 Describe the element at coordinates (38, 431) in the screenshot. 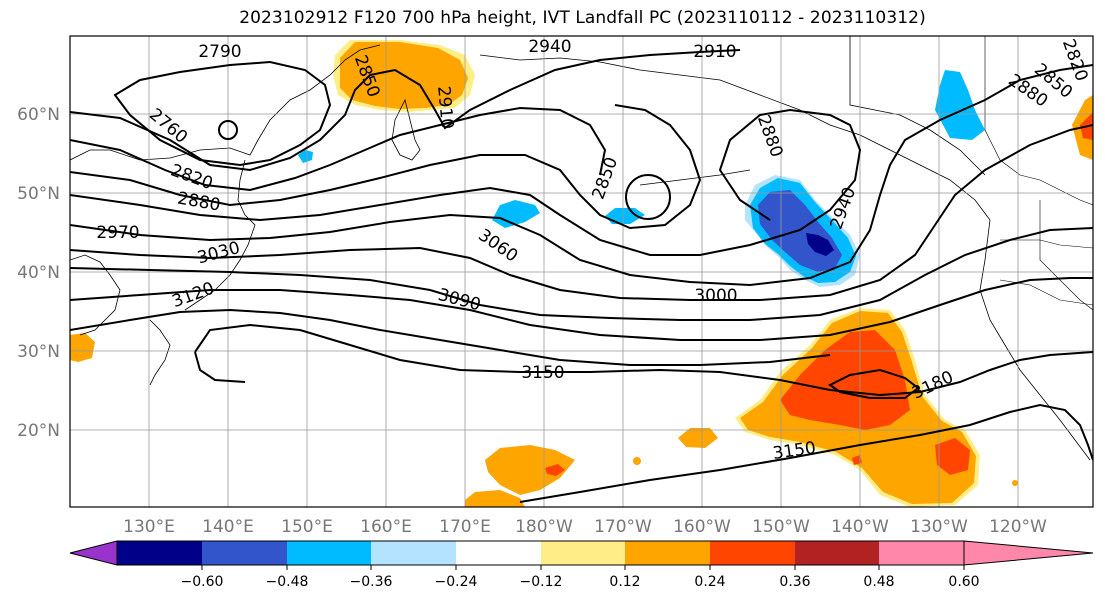

I see `lat-label: 20°N` at that location.